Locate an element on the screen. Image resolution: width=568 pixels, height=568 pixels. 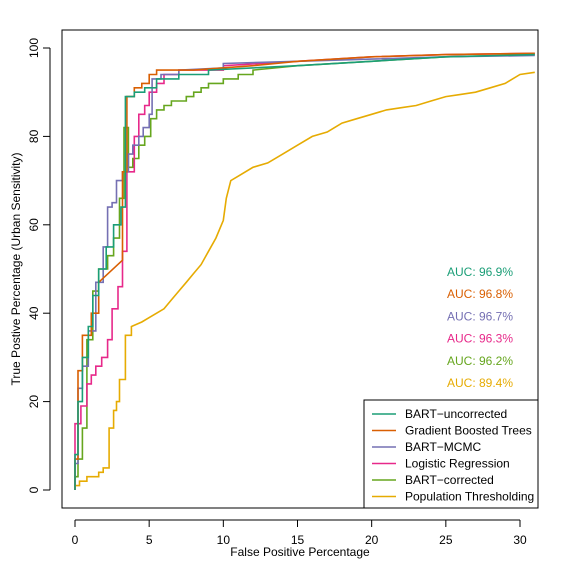
auc-label-0: AUC: 96.9% is located at coordinates (480, 272).